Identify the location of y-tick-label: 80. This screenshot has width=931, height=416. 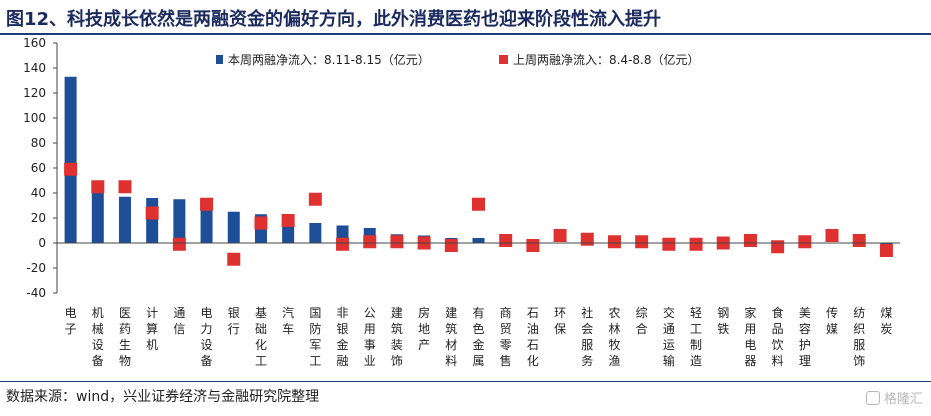
(38, 143).